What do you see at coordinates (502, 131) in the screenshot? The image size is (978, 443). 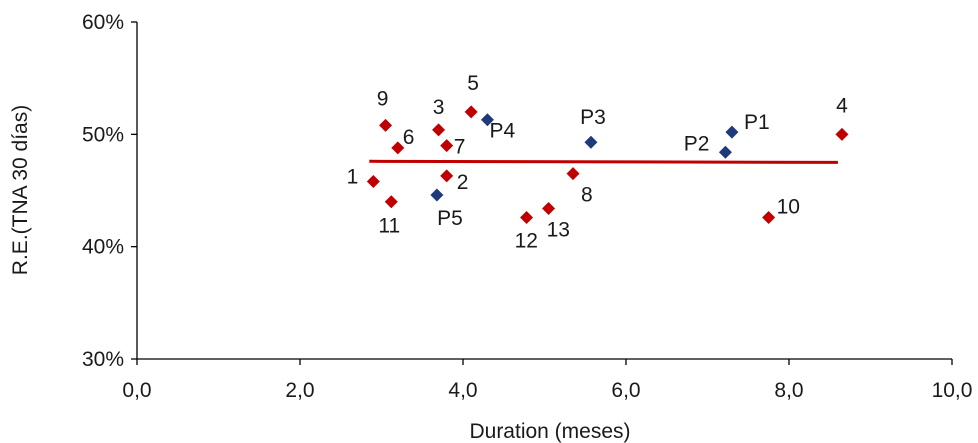 I see `point-label-p4: P4` at bounding box center [502, 131].